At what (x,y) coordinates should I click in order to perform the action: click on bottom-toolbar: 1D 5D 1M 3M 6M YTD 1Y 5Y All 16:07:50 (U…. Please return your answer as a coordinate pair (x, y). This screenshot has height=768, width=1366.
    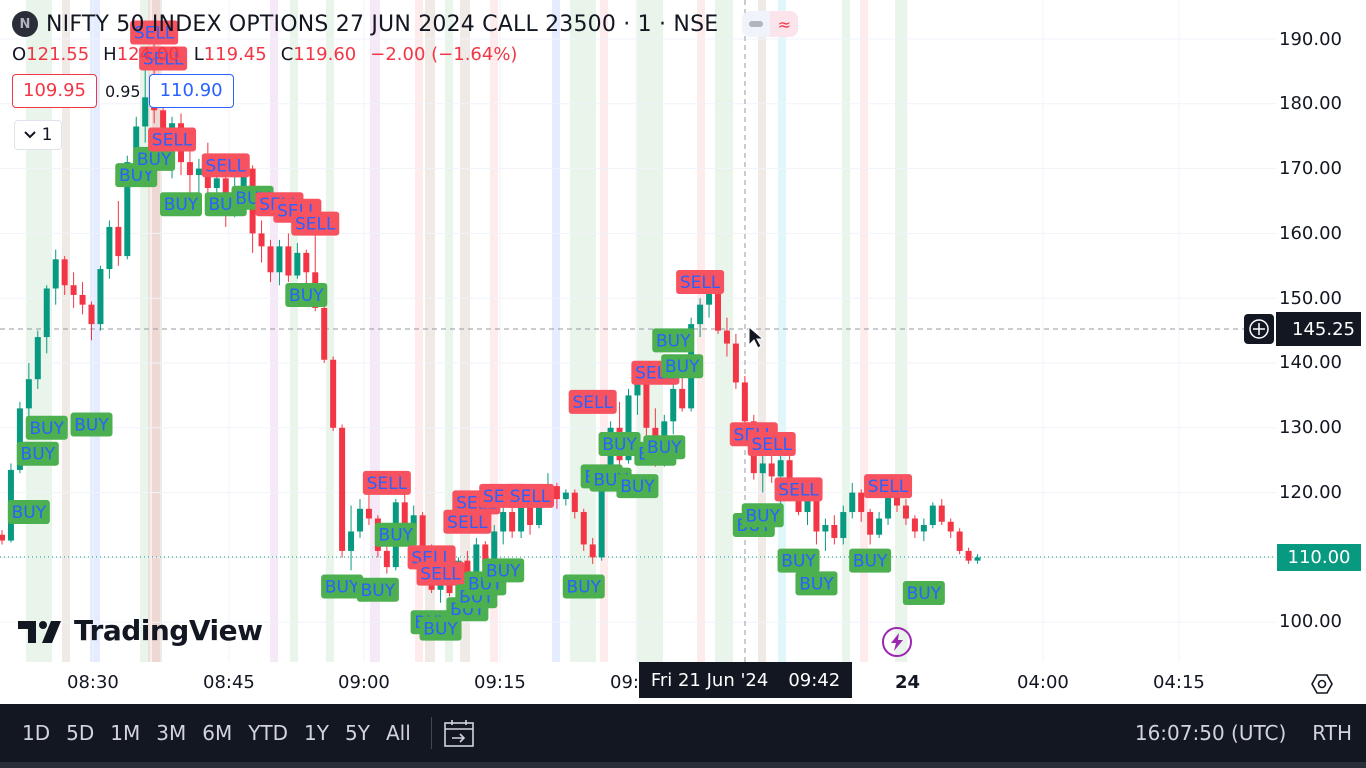
    Looking at the image, I should click on (683, 733).